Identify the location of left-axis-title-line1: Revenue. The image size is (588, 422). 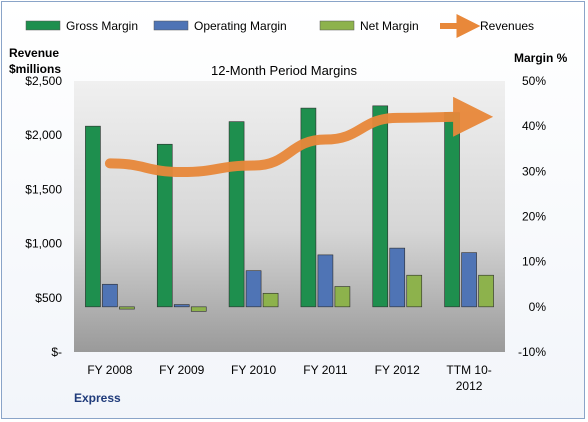
(34, 53).